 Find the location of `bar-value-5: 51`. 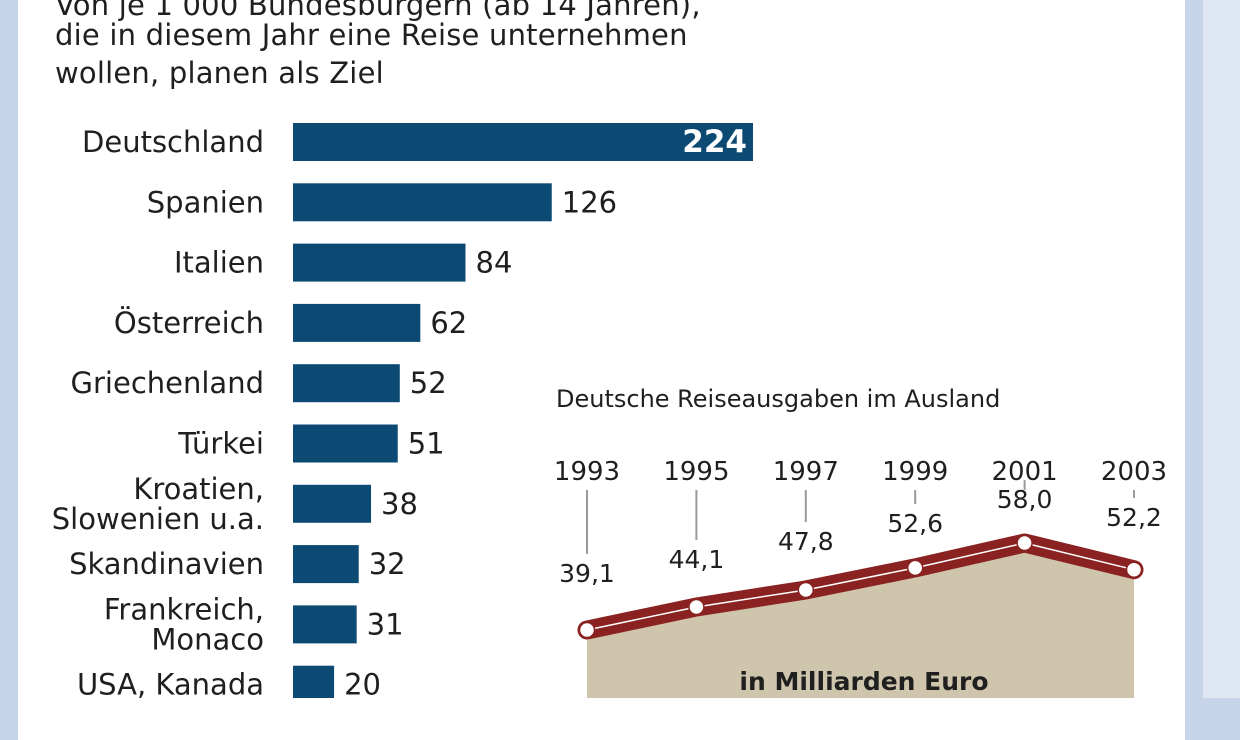

bar-value-5: 51 is located at coordinates (426, 444).